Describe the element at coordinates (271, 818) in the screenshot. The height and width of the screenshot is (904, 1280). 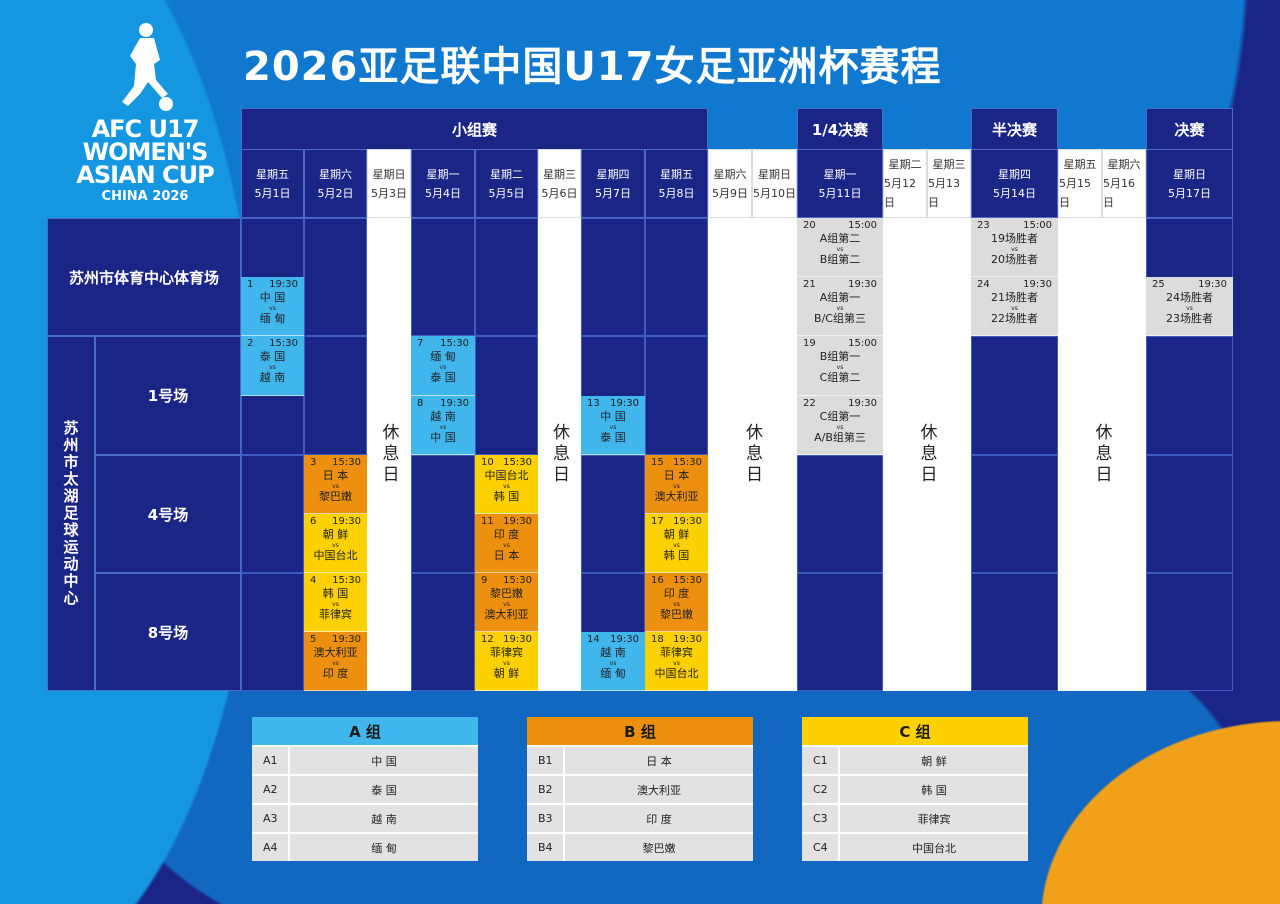
I see `team-seed: A3` at that location.